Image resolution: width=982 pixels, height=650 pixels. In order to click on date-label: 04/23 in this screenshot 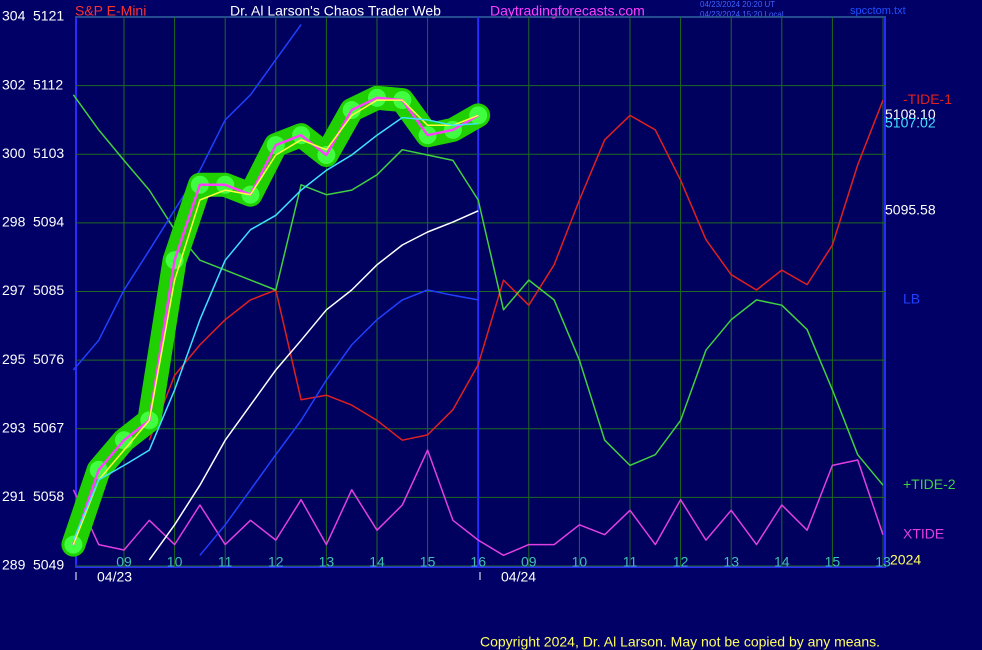, I will do `click(114, 577)`.